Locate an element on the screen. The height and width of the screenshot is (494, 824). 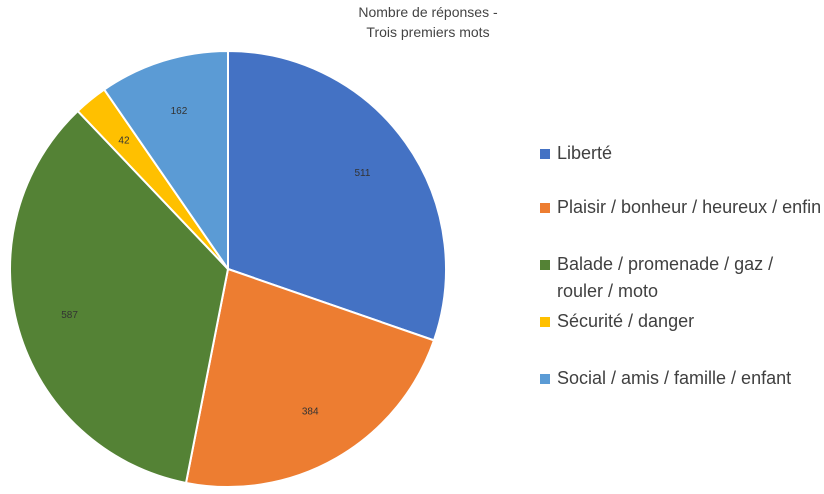
chart-title: Nombre de réponses - Trois premiers mots is located at coordinates (428, 22).